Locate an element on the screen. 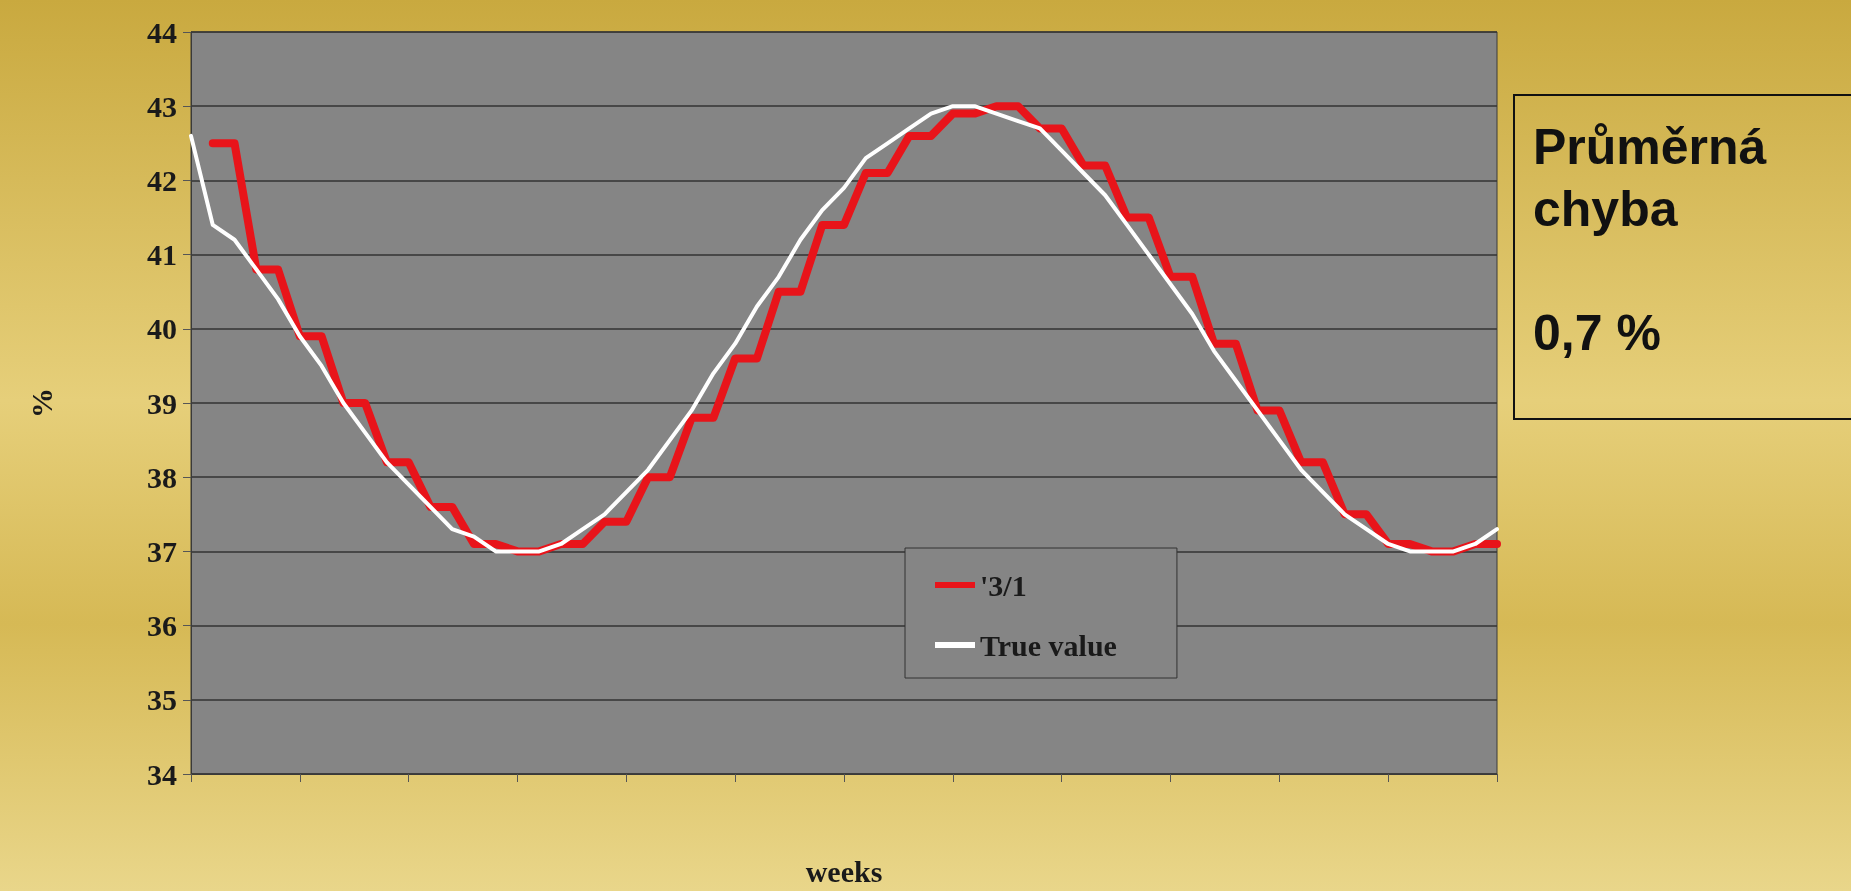 This screenshot has height=891, width=1851. y-tick-label: 36 is located at coordinates (162, 626).